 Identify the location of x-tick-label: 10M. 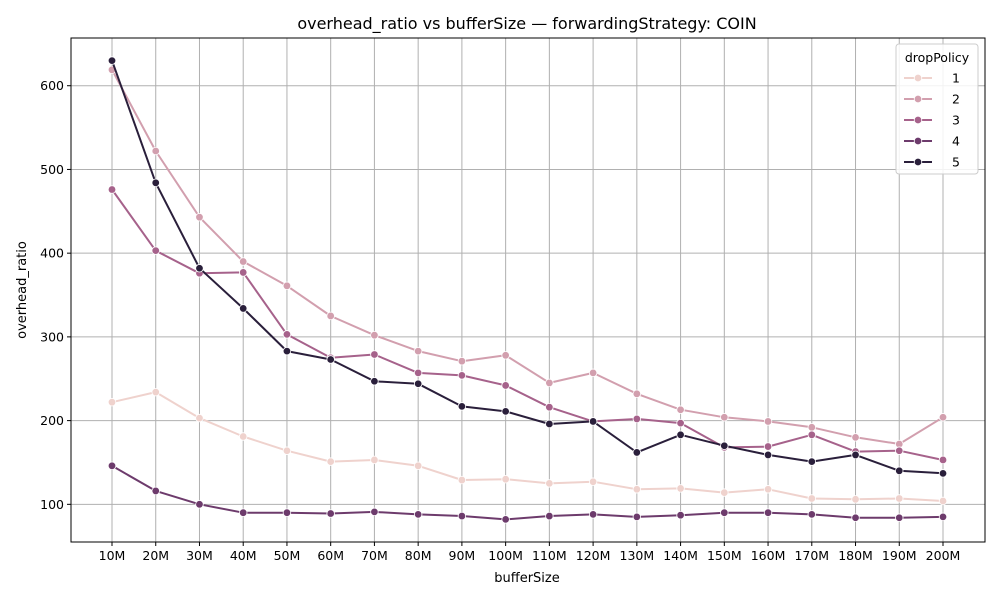
(112, 555).